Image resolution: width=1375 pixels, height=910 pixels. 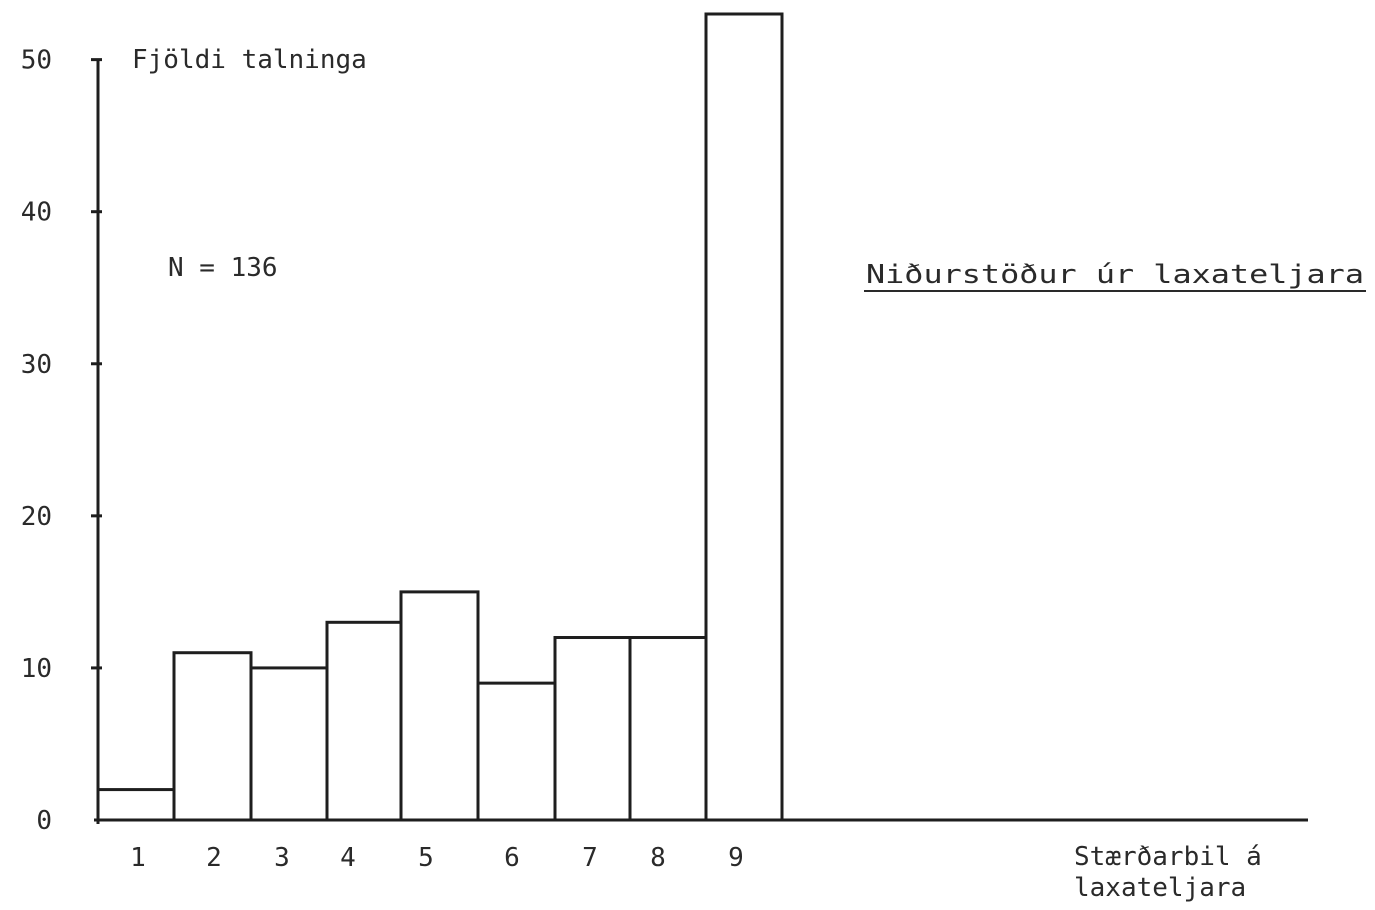 What do you see at coordinates (44, 821) in the screenshot?
I see `y-tick-label-0: 0` at bounding box center [44, 821].